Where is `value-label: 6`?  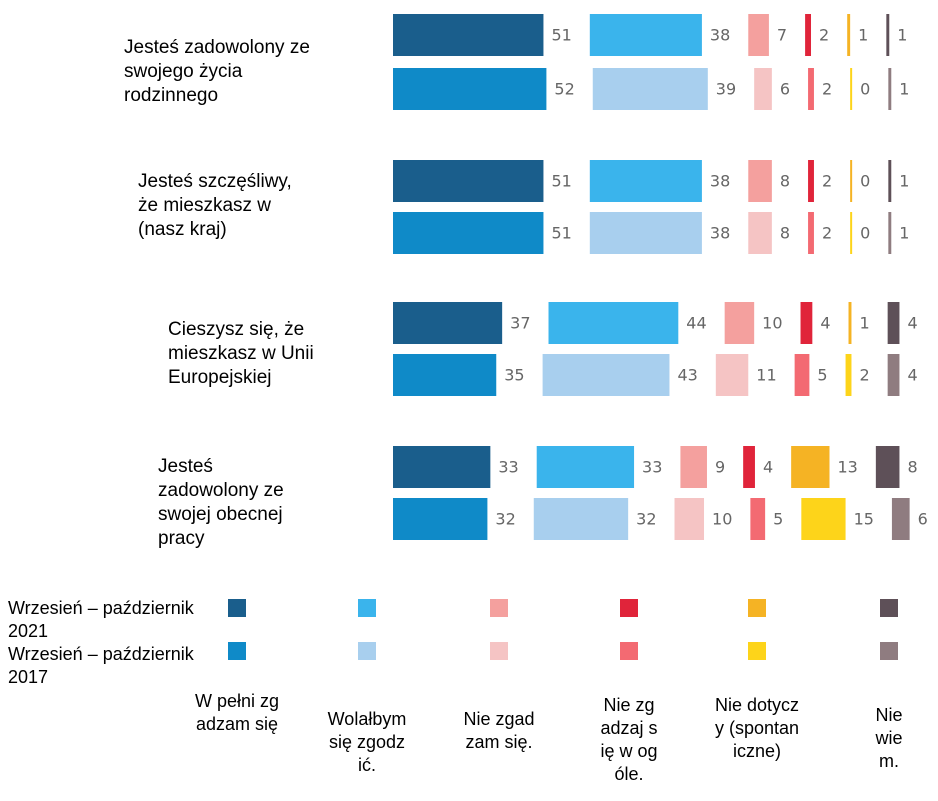 value-label: 6 is located at coordinates (785, 89).